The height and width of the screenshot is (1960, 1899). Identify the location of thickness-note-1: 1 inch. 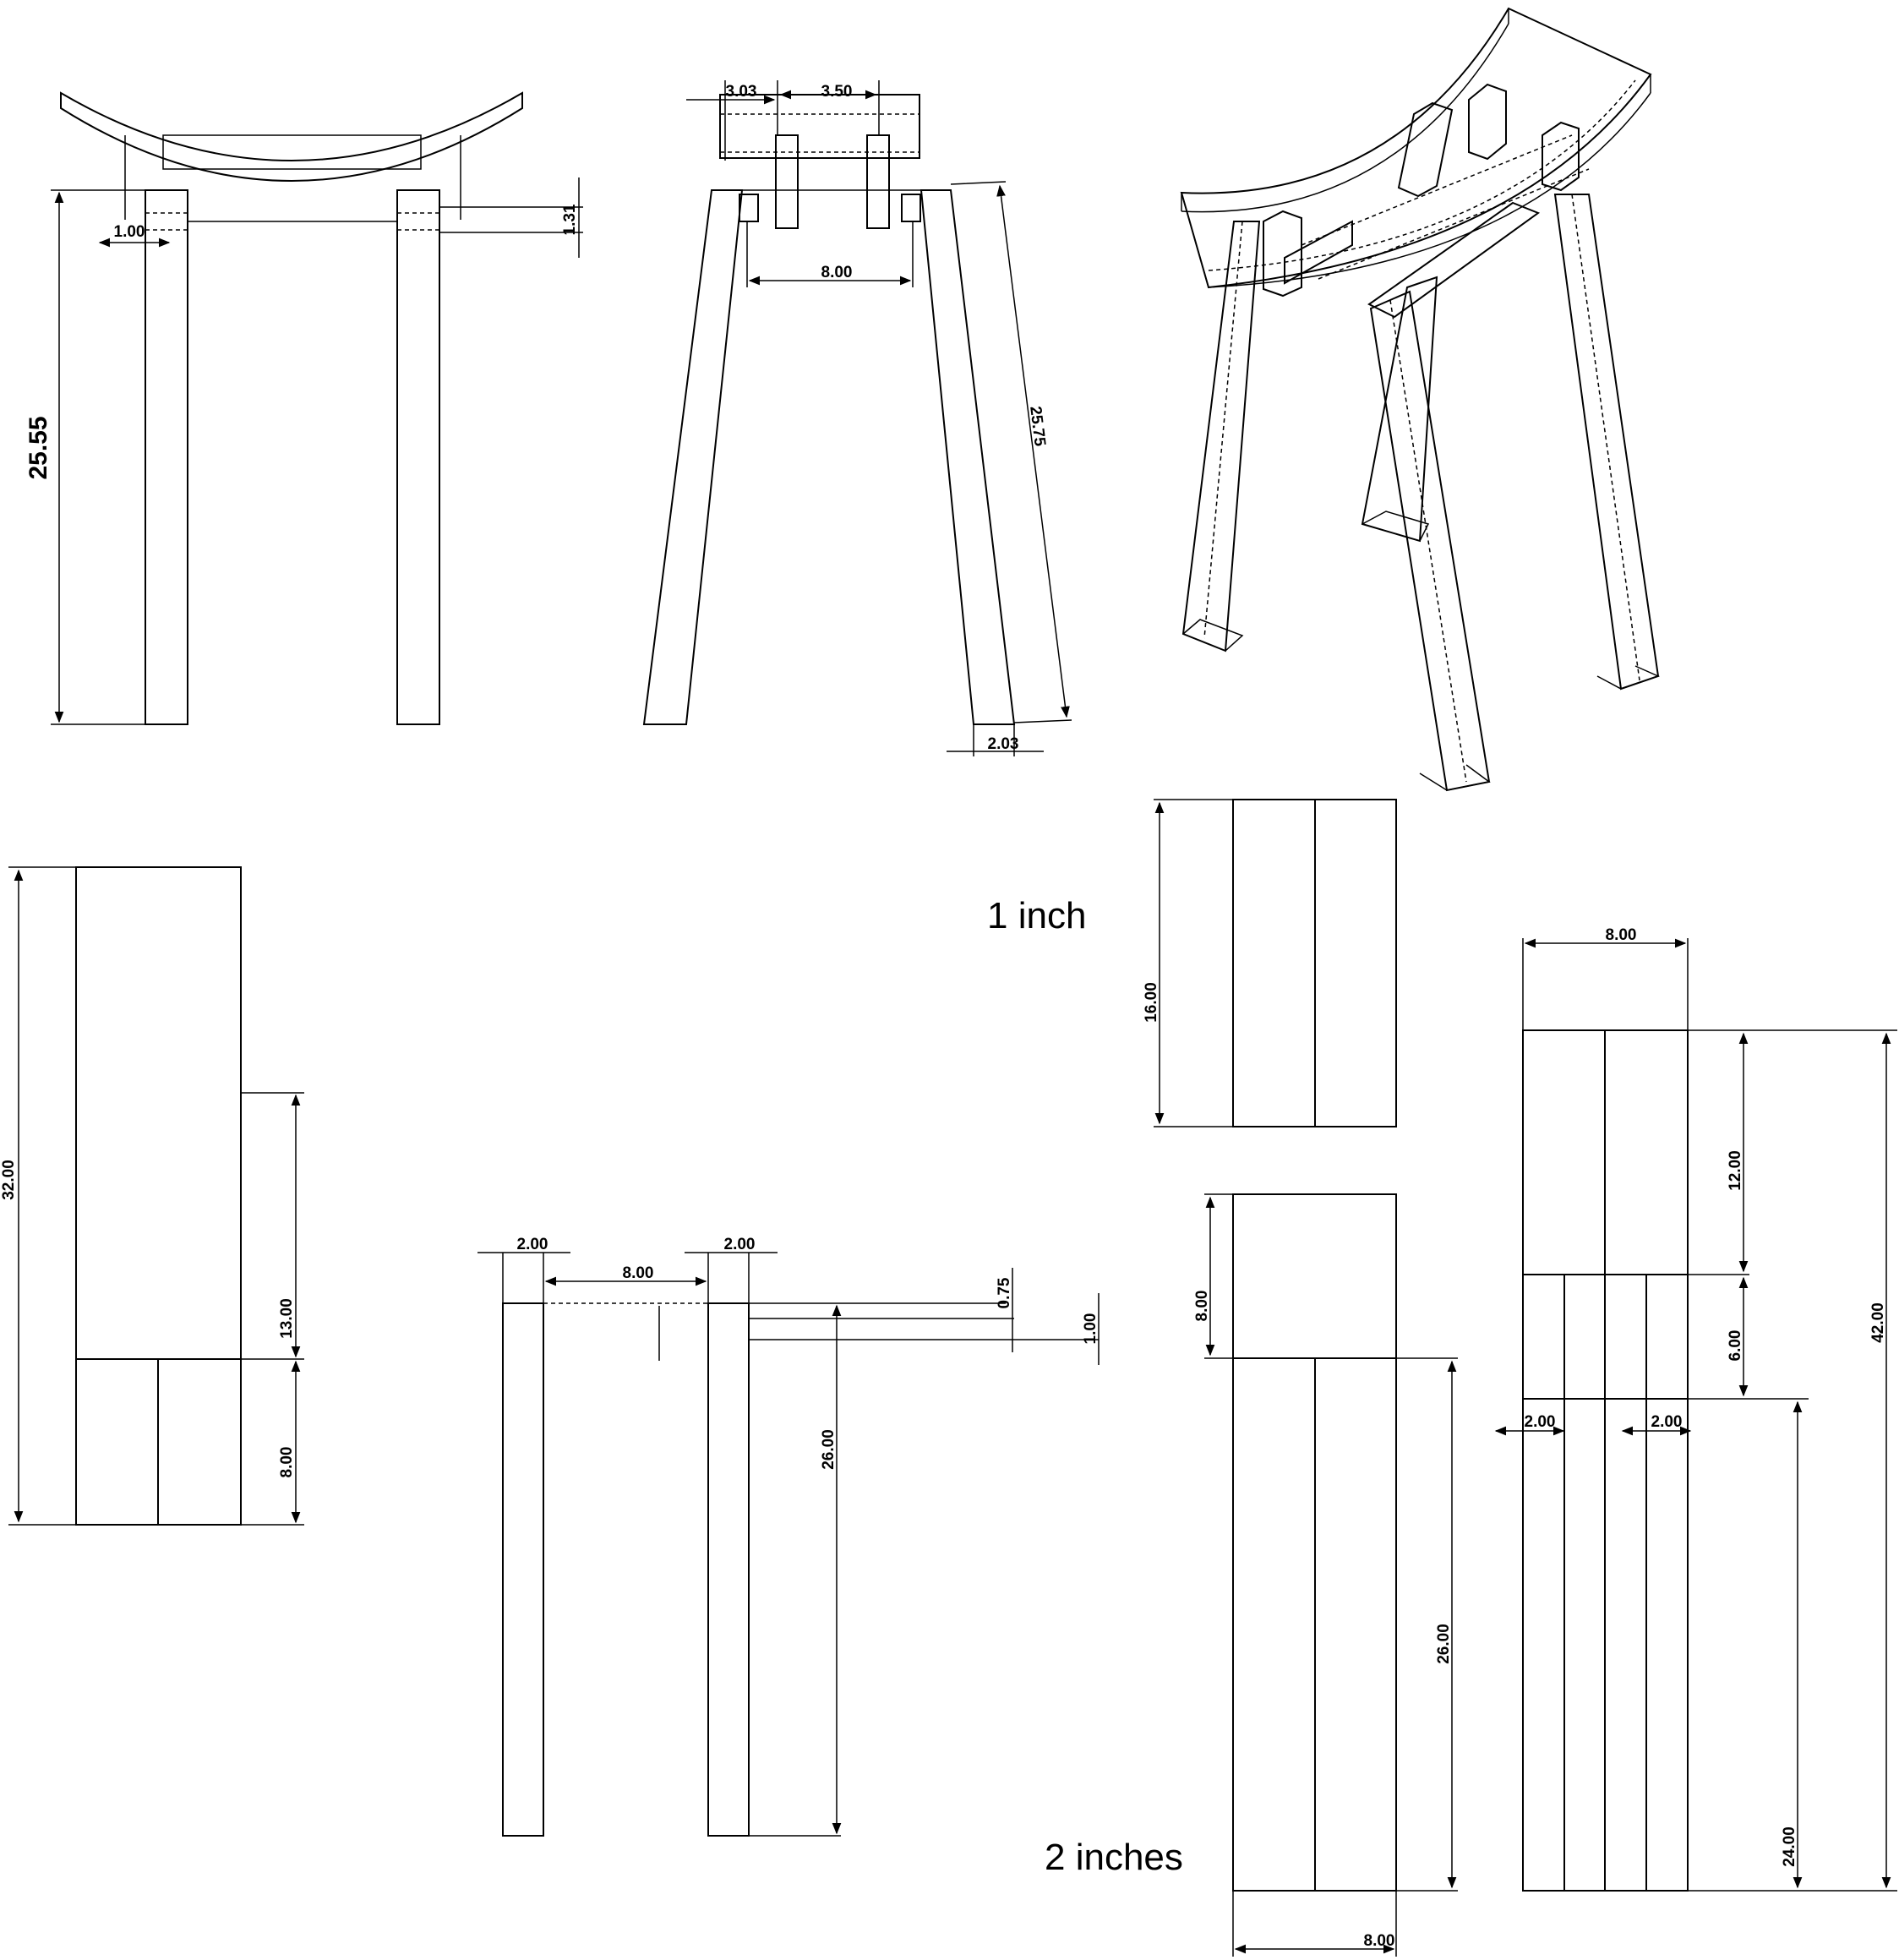
(1036, 915).